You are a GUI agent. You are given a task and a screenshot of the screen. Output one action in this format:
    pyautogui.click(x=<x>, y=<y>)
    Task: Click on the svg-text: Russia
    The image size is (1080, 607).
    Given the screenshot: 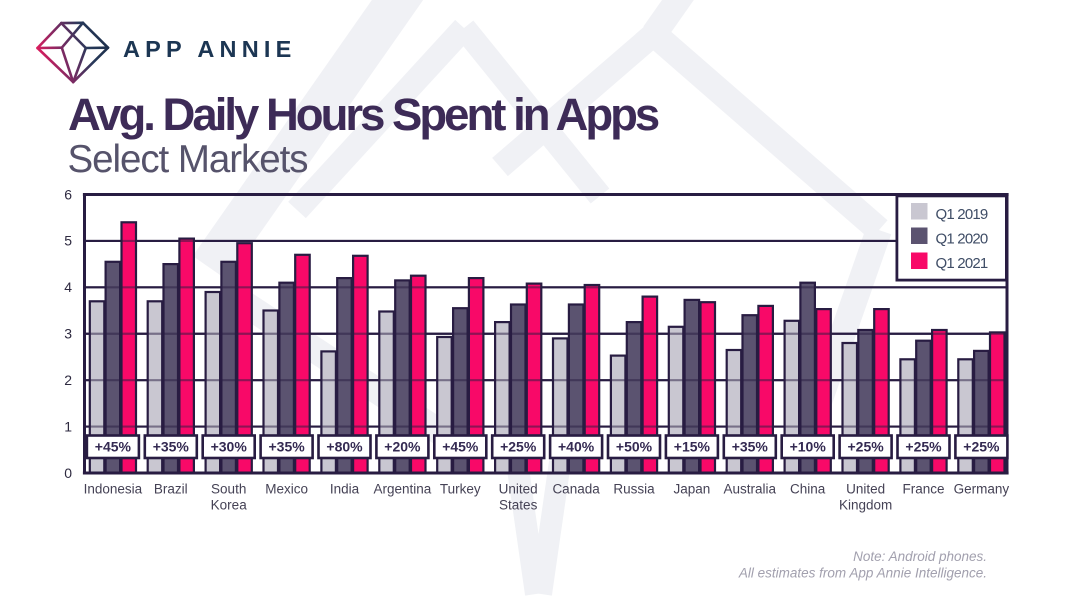 What is the action you would take?
    pyautogui.click(x=634, y=489)
    